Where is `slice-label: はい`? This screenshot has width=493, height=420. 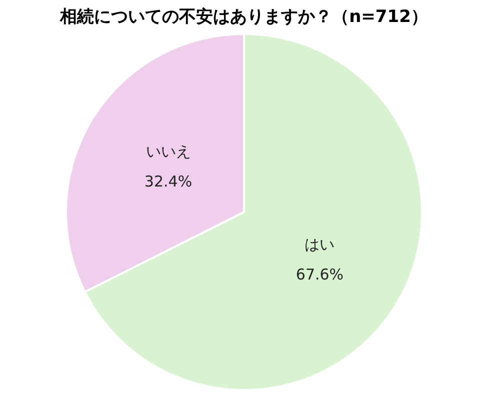 slice-label: はい is located at coordinates (319, 245).